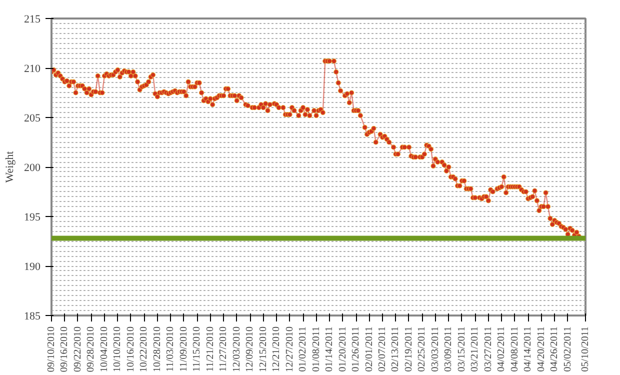 Image resolution: width=620 pixels, height=375 pixels. What do you see at coordinates (382, 349) in the screenshot?
I see `x-tick-label: 02/07/2011` at bounding box center [382, 349].